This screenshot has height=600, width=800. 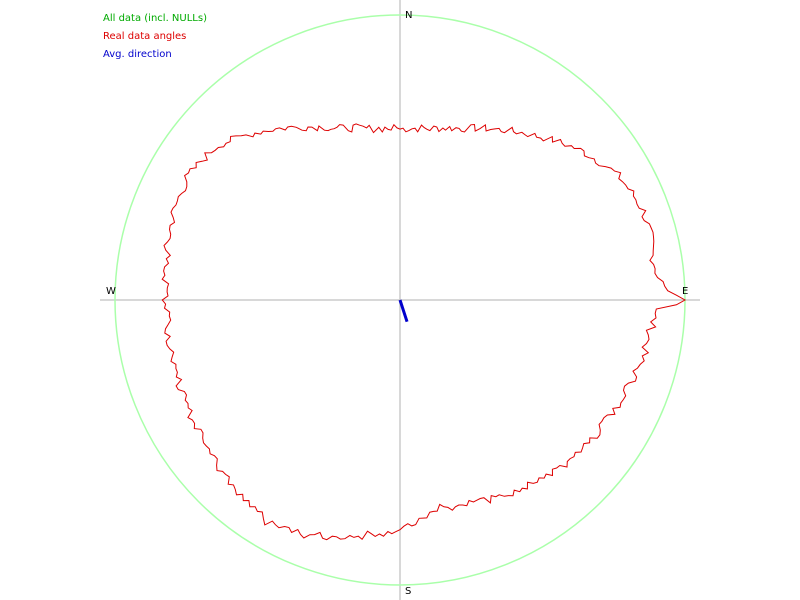 What do you see at coordinates (685, 291) in the screenshot?
I see `label-east: E` at bounding box center [685, 291].